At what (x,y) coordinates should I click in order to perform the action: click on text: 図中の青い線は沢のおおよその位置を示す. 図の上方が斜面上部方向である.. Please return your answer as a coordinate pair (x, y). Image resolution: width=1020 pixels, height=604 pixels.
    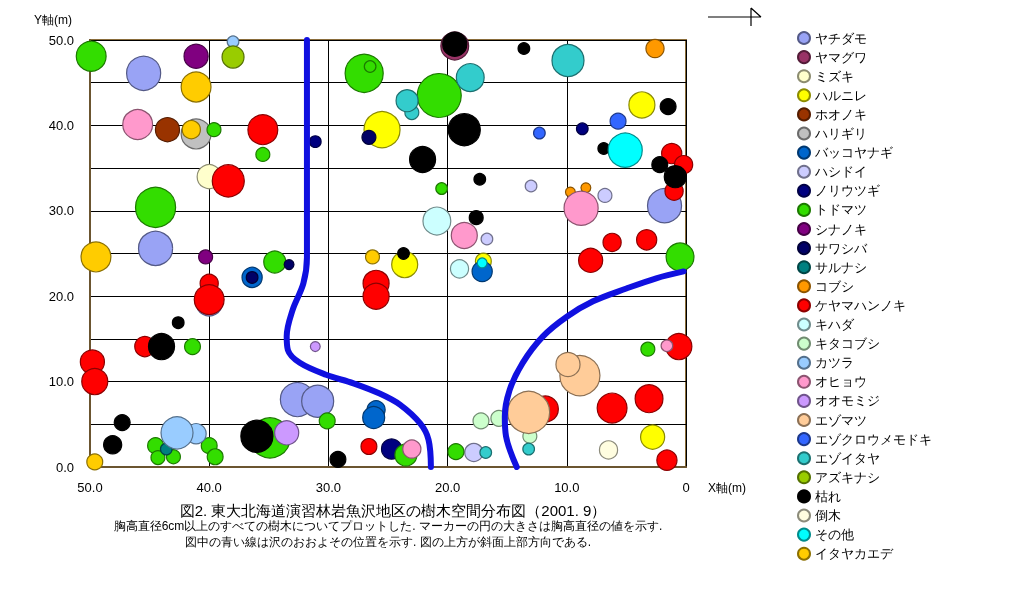
    Looking at the image, I should click on (388, 542).